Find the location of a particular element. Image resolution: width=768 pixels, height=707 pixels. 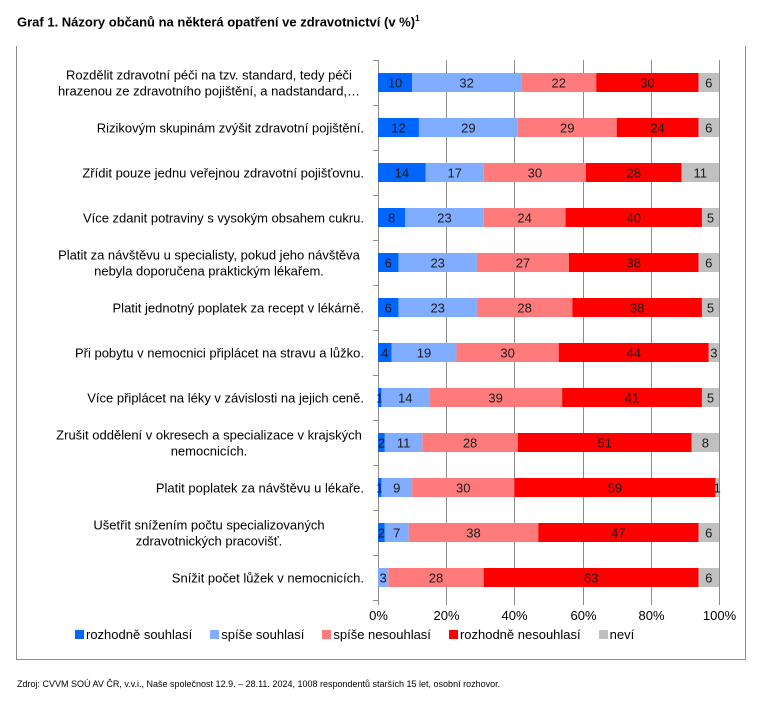

data-label: 44 is located at coordinates (634, 353).